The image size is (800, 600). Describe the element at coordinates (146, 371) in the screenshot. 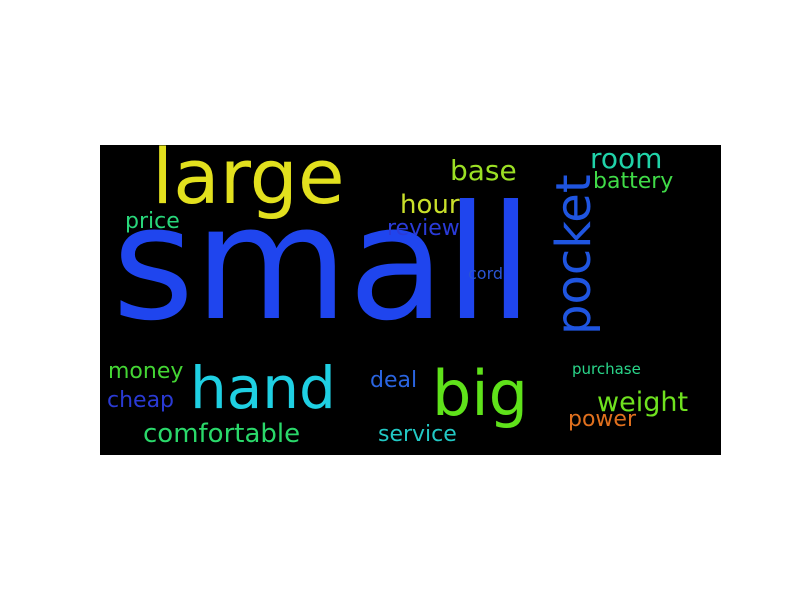

I see `word-money: money` at that location.